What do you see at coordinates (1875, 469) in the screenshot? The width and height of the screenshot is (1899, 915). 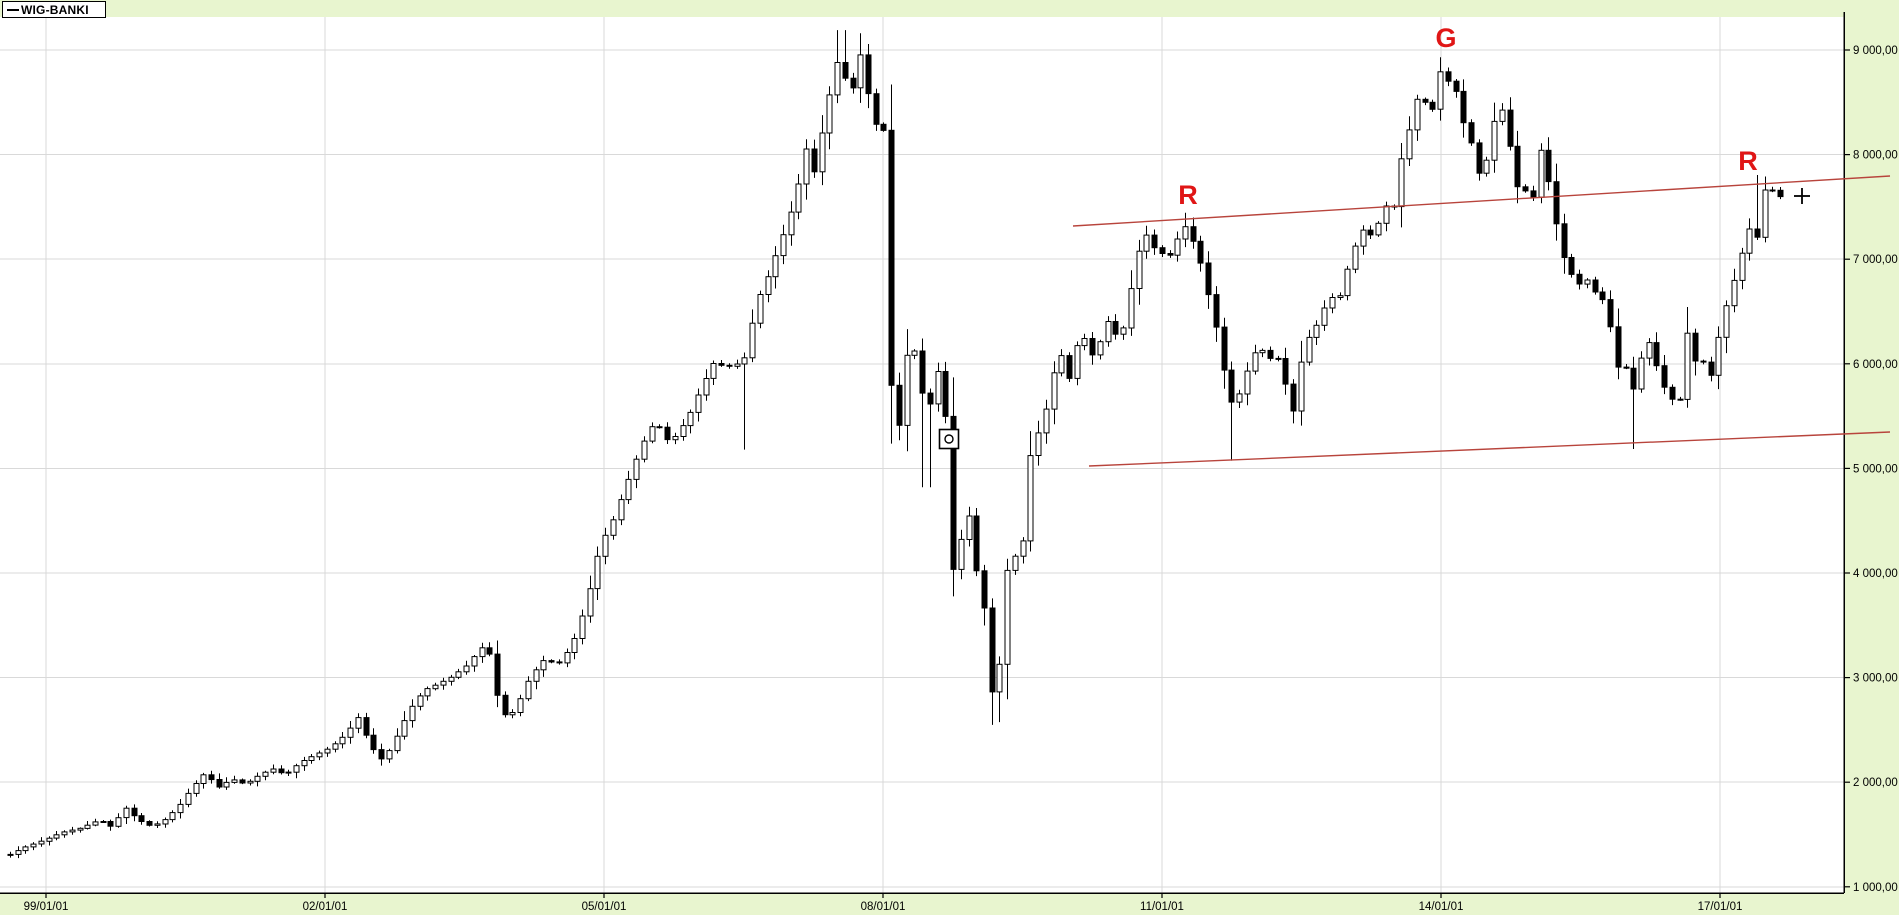 I see `svg-text: 5 000,00` at bounding box center [1875, 469].